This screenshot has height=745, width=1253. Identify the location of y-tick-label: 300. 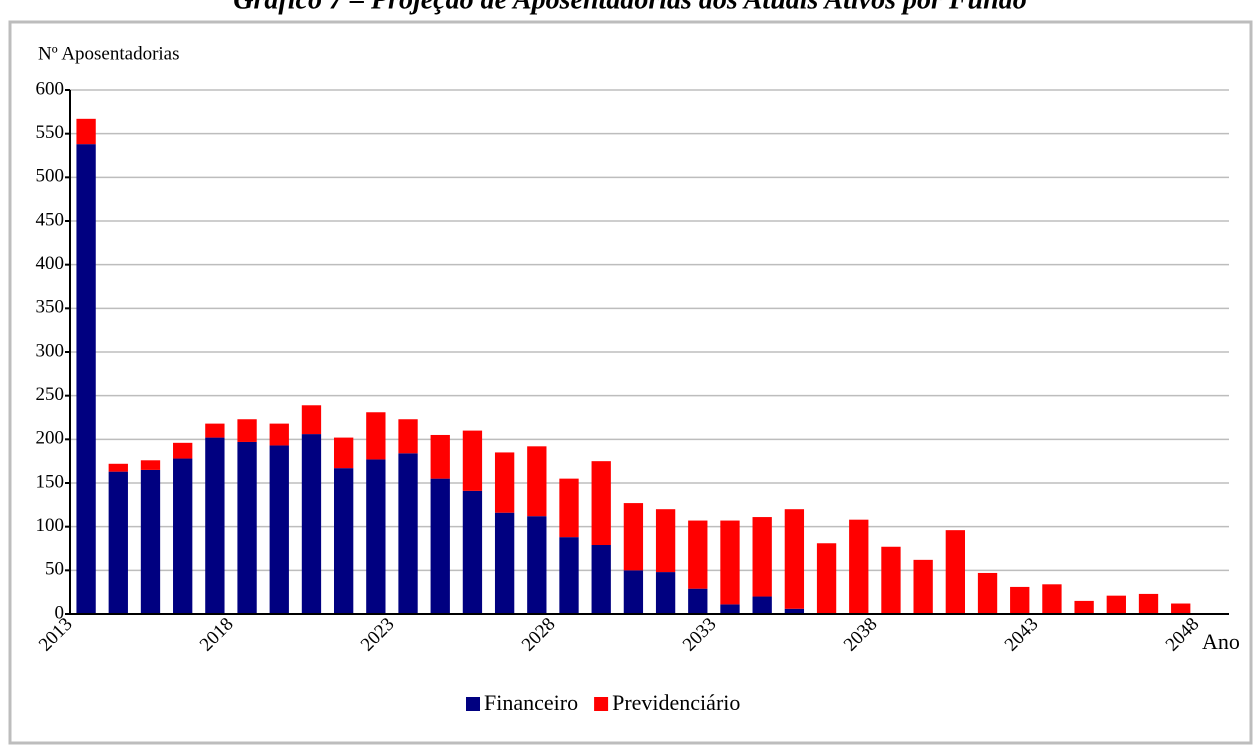
(50, 350).